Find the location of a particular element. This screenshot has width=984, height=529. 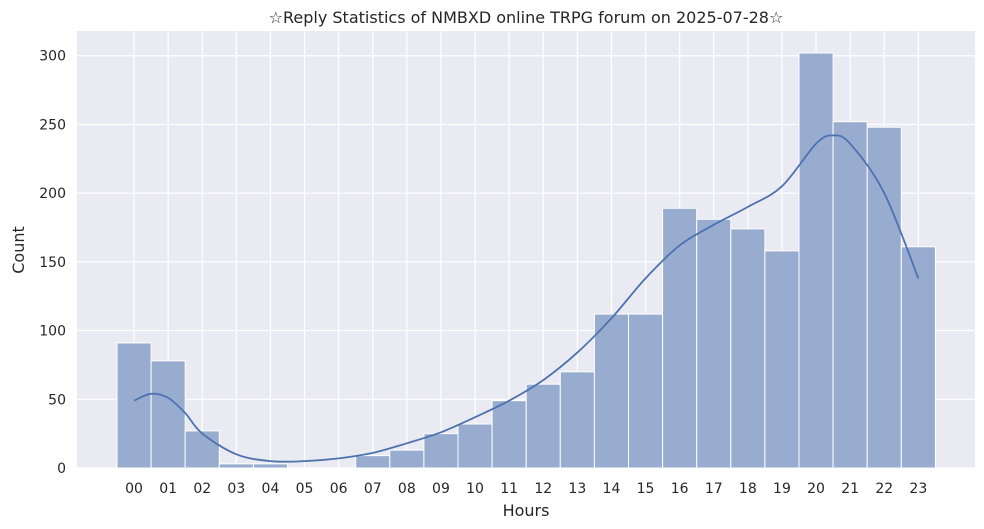

x-tick-label-05: 05 is located at coordinates (305, 489).